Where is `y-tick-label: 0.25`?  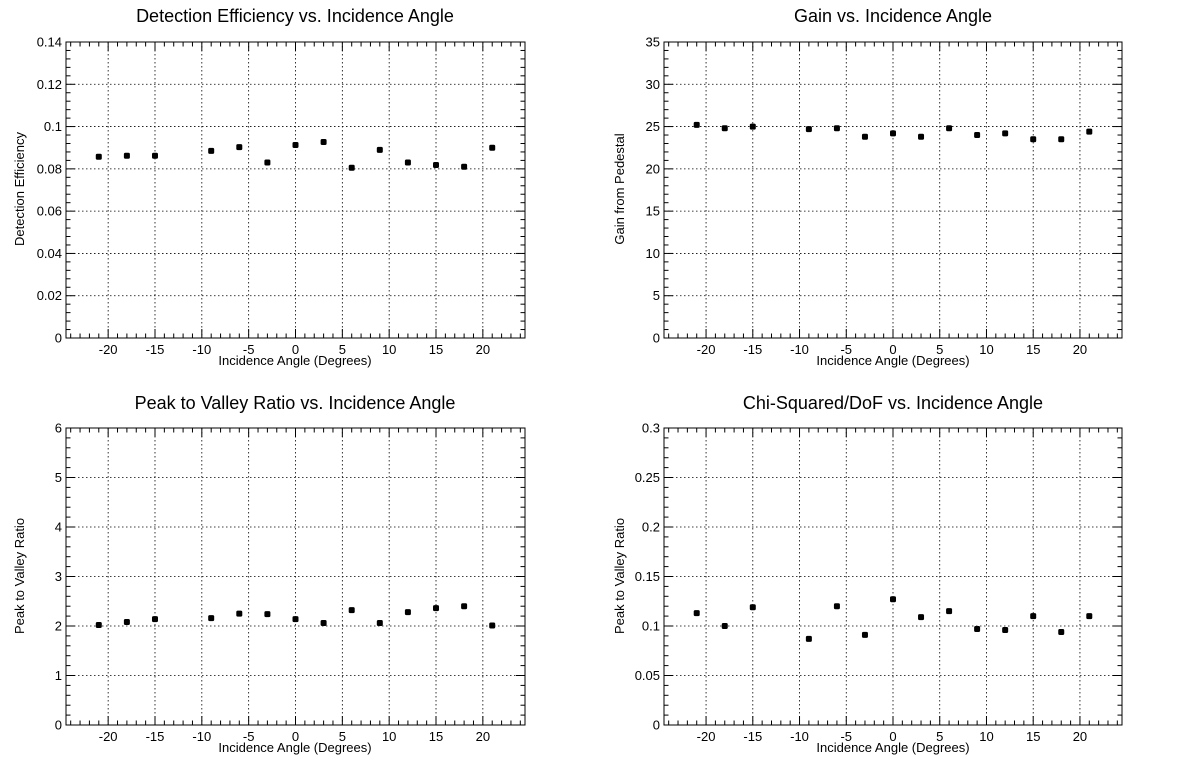
y-tick-label: 0.25 is located at coordinates (647, 477).